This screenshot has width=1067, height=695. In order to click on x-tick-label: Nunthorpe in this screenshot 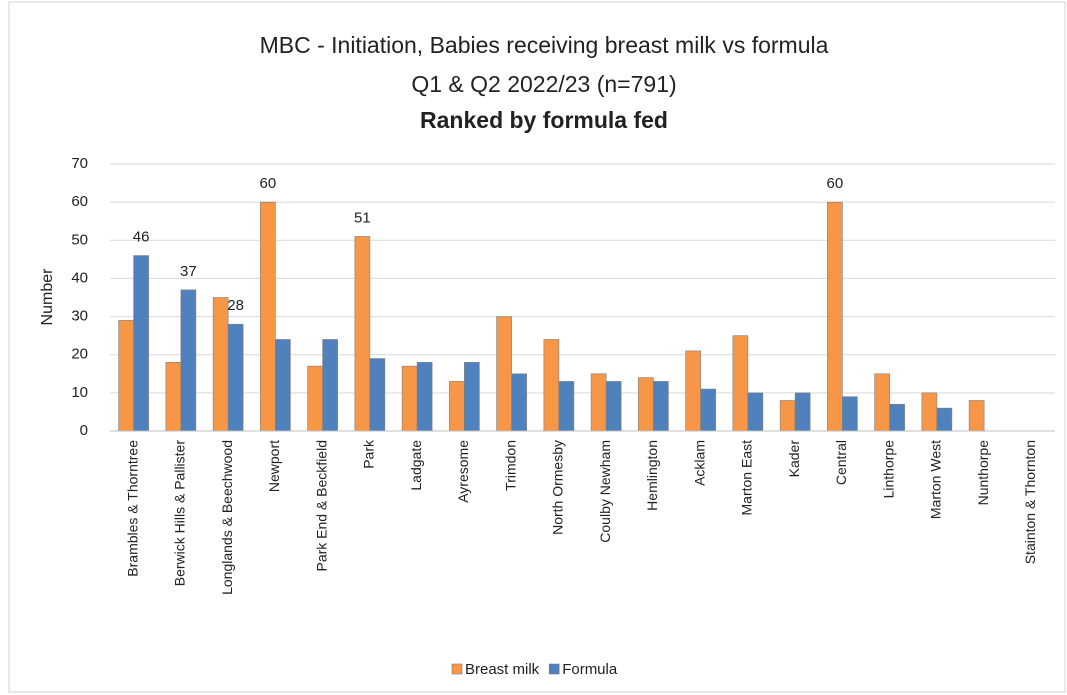, I will do `click(983, 473)`.